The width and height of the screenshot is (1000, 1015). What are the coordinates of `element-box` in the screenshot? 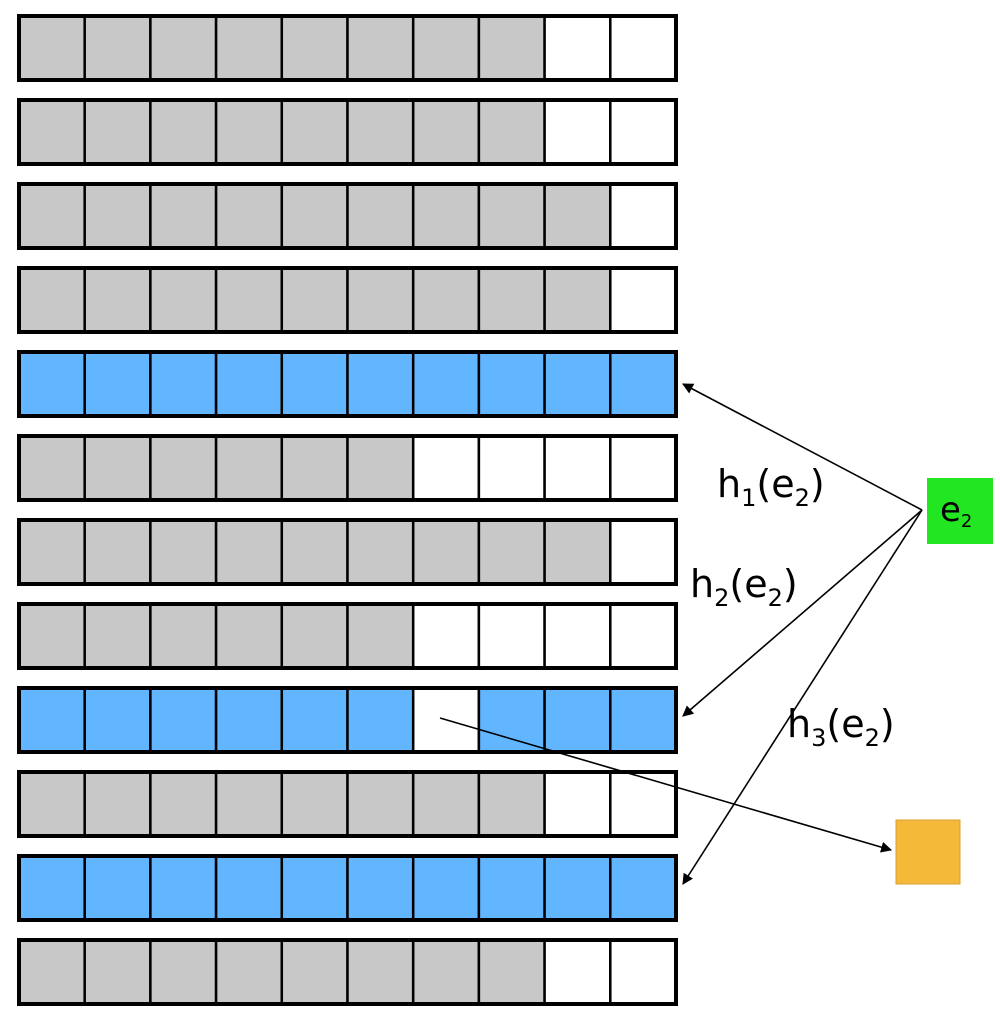 It's located at (960, 511).